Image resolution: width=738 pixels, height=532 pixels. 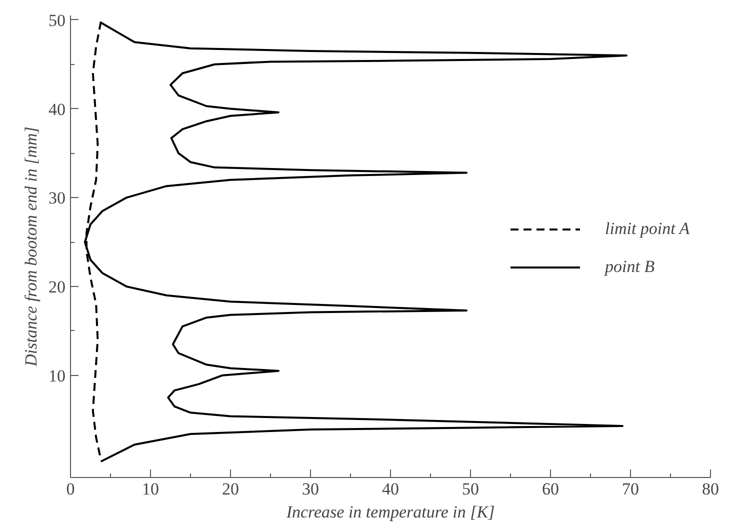 What do you see at coordinates (70, 489) in the screenshot?
I see `x-tick-label: 0` at bounding box center [70, 489].